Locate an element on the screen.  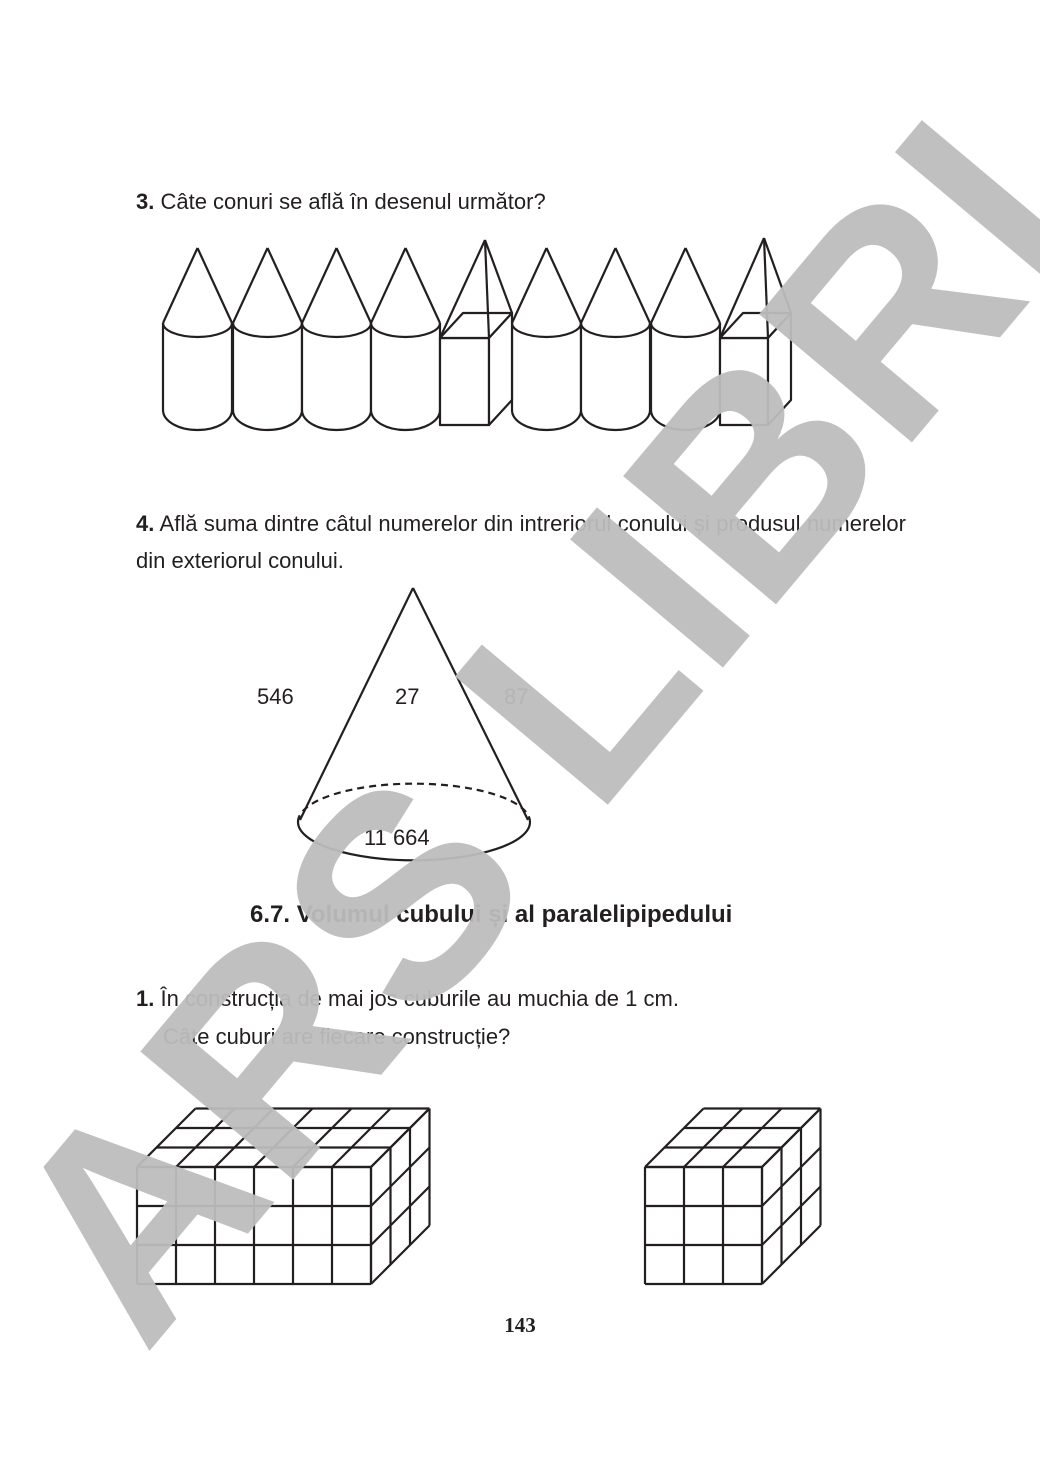
cone-number-11664: 11 664 is located at coordinates (397, 837).